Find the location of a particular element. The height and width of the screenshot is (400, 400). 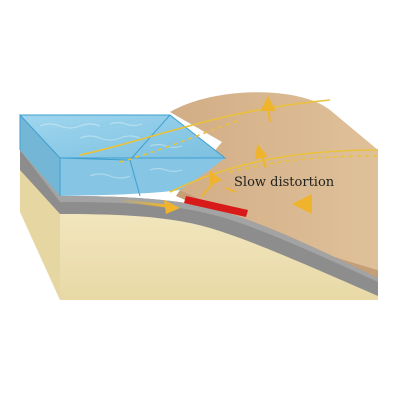

ocean-outline is located at coordinates (122, 155).